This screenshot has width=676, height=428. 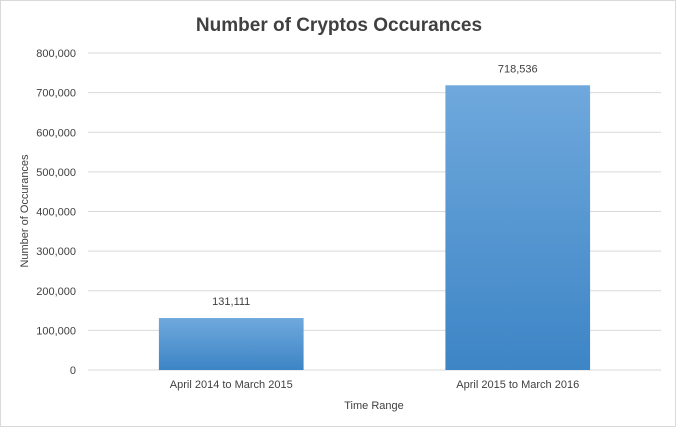 What do you see at coordinates (374, 406) in the screenshot?
I see `x-axis-title: Time Range` at bounding box center [374, 406].